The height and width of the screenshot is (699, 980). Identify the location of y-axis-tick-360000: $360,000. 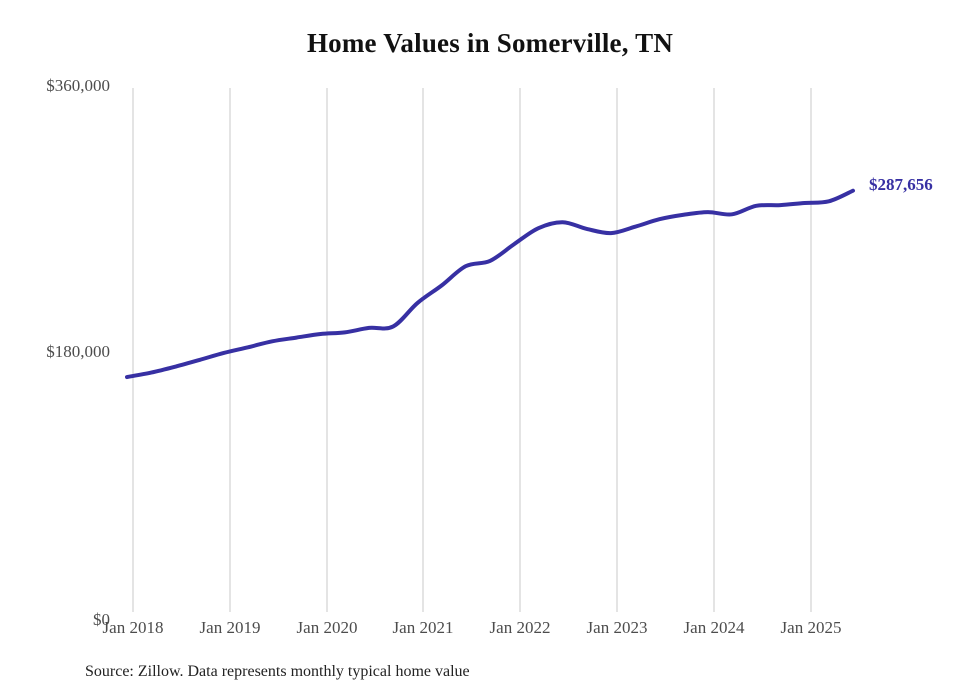
(78, 85).